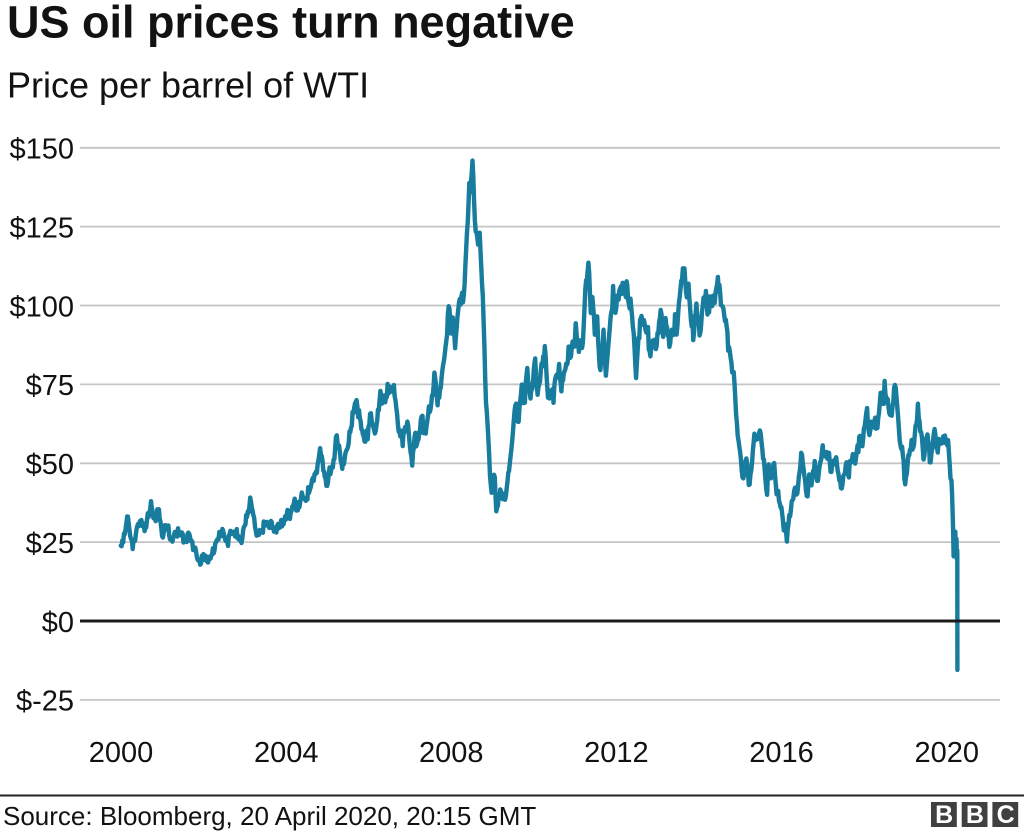  I want to click on svg-text: 2008, so click(451, 753).